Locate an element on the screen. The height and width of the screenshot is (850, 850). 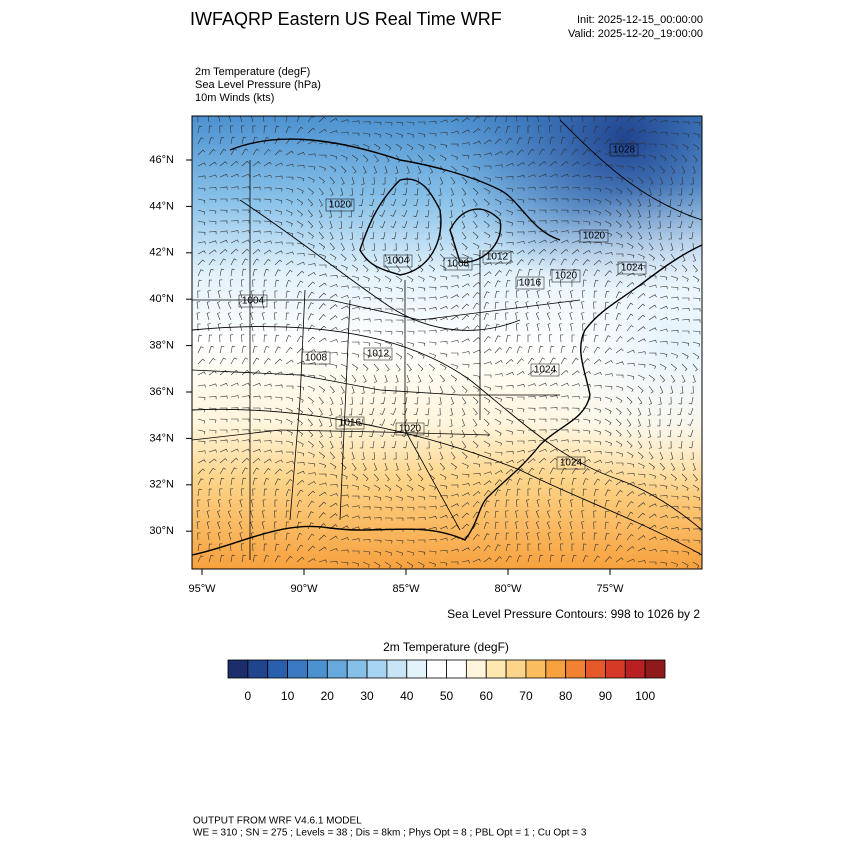
contour-label: 1020 is located at coordinates (566, 276).